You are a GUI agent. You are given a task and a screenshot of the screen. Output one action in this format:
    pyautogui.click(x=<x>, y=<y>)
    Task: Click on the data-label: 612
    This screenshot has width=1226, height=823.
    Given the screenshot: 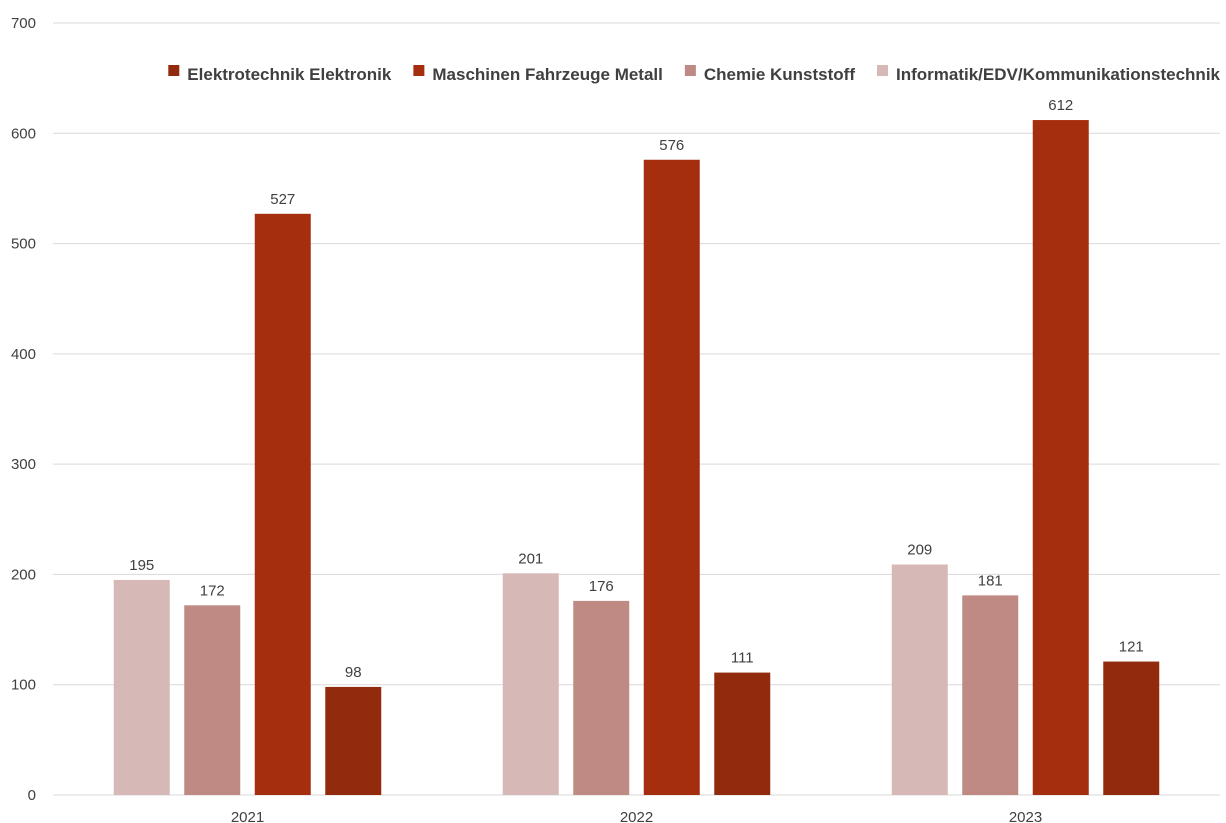 What is the action you would take?
    pyautogui.click(x=1060, y=105)
    